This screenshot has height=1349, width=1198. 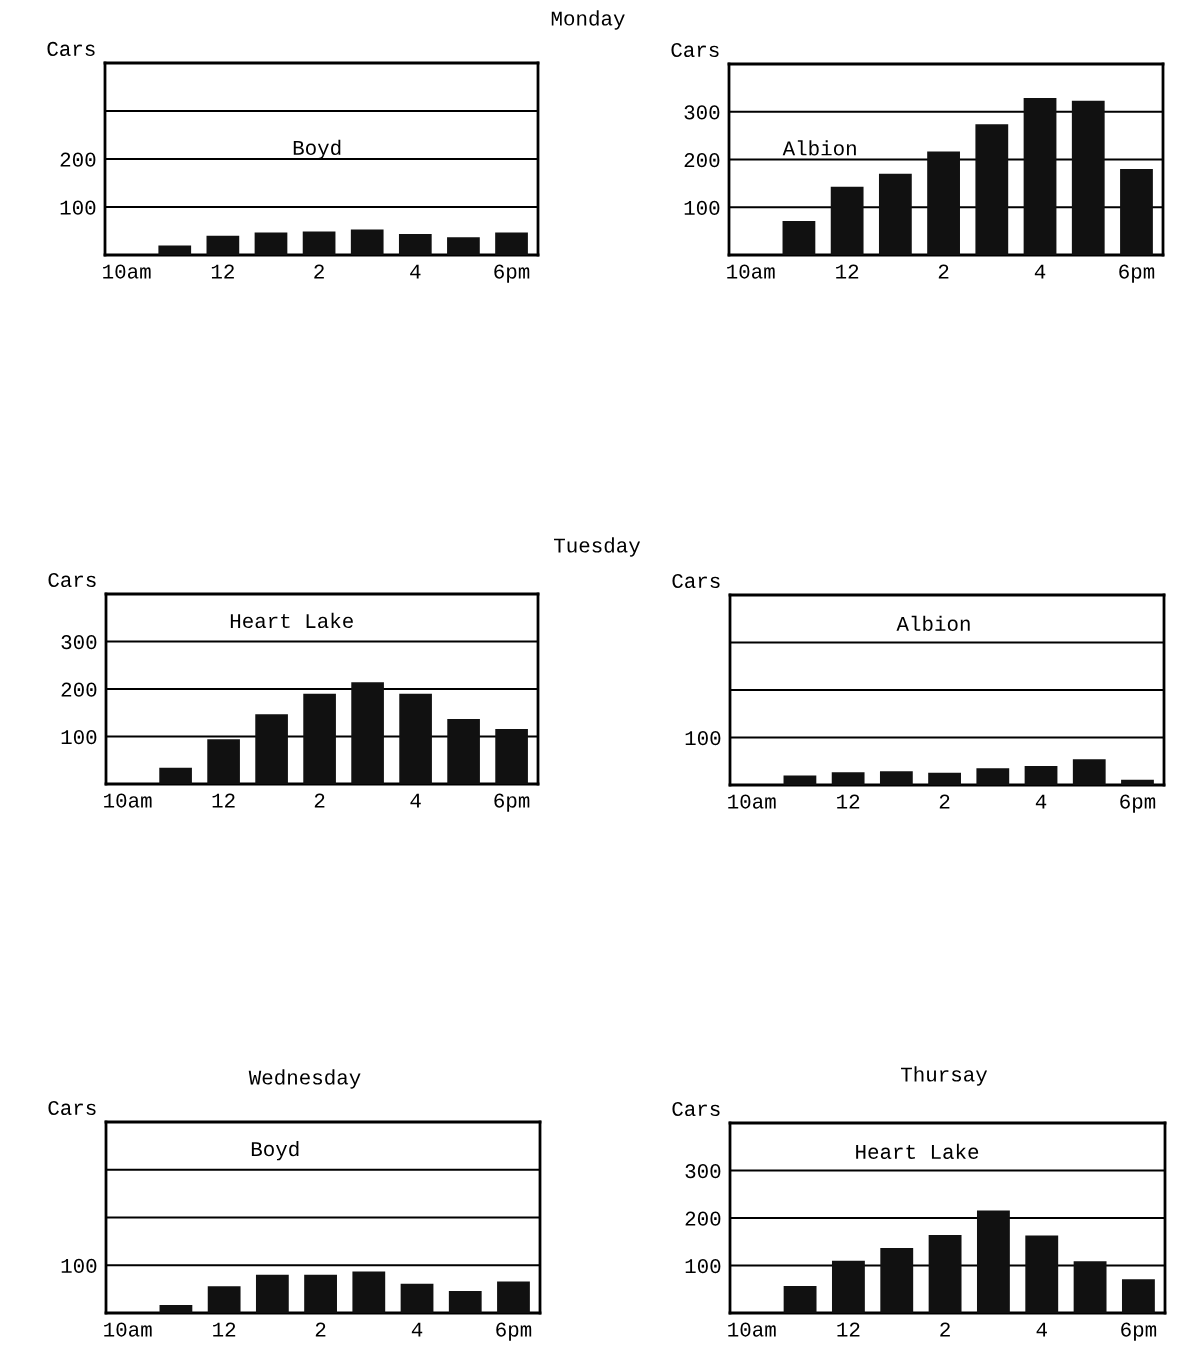 What do you see at coordinates (944, 1076) in the screenshot?
I see `chart-title: Thursay` at bounding box center [944, 1076].